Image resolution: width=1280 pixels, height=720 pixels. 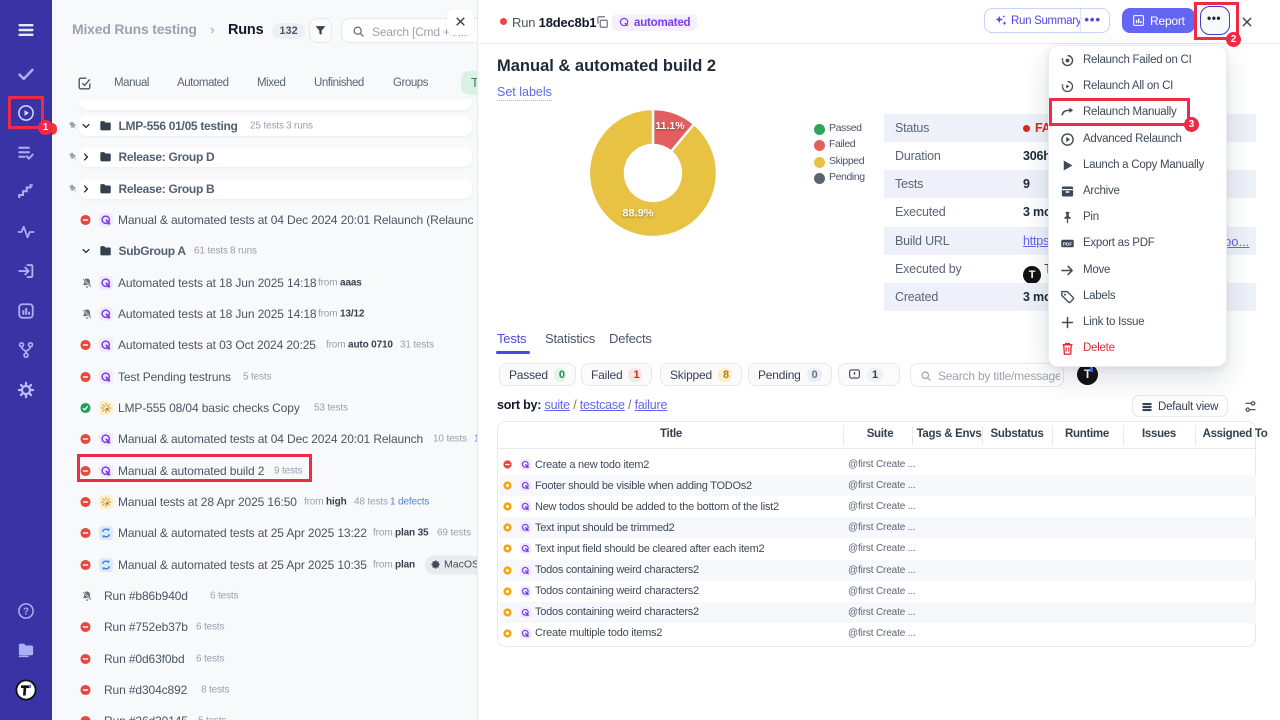 What do you see at coordinates (670, 126) in the screenshot?
I see `svg-text: 11.1%` at bounding box center [670, 126].